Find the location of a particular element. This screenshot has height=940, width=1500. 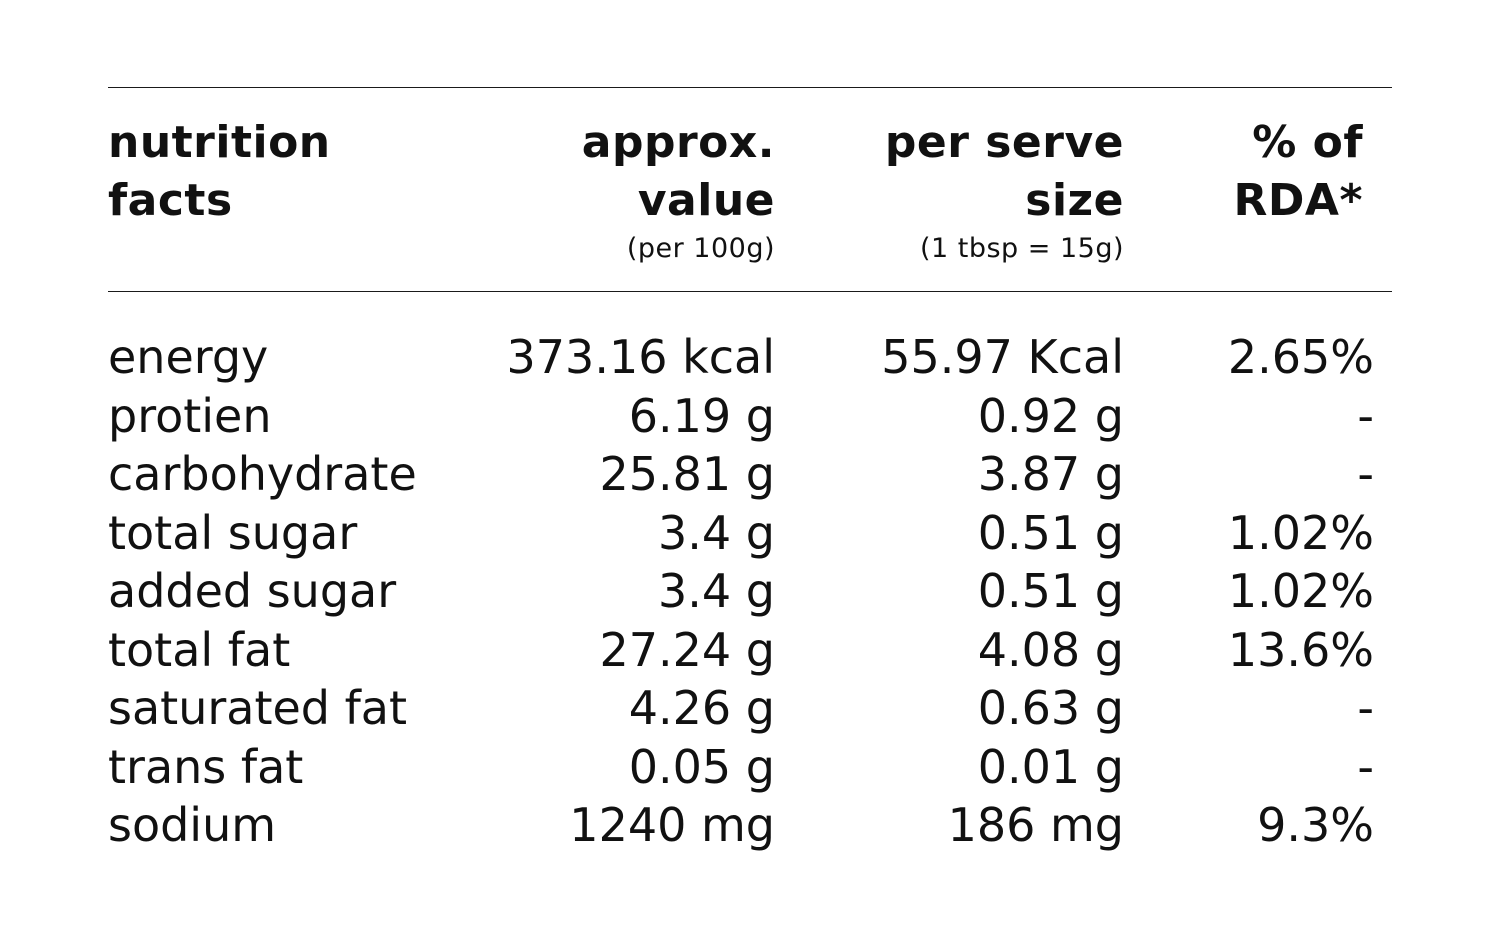

value-per-serve: 3.87 g is located at coordinates (1050, 474).